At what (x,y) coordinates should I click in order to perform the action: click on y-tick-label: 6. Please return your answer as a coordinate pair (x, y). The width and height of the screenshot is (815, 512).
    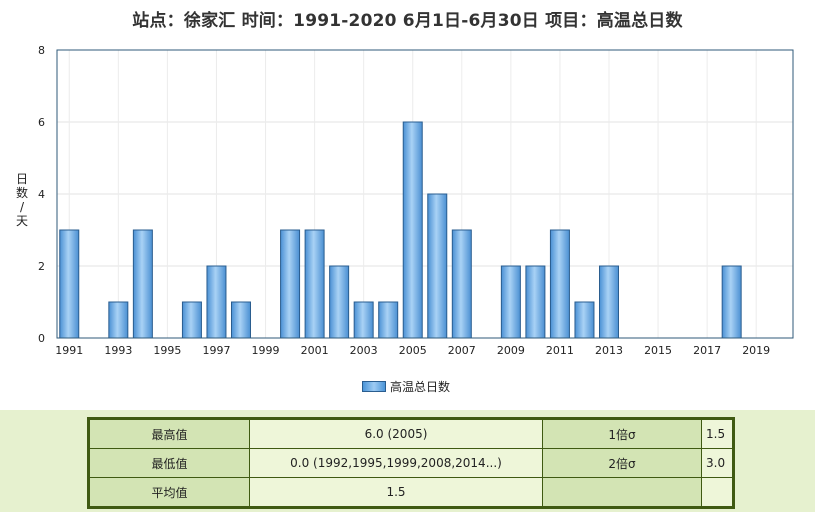
    Looking at the image, I should click on (41, 122).